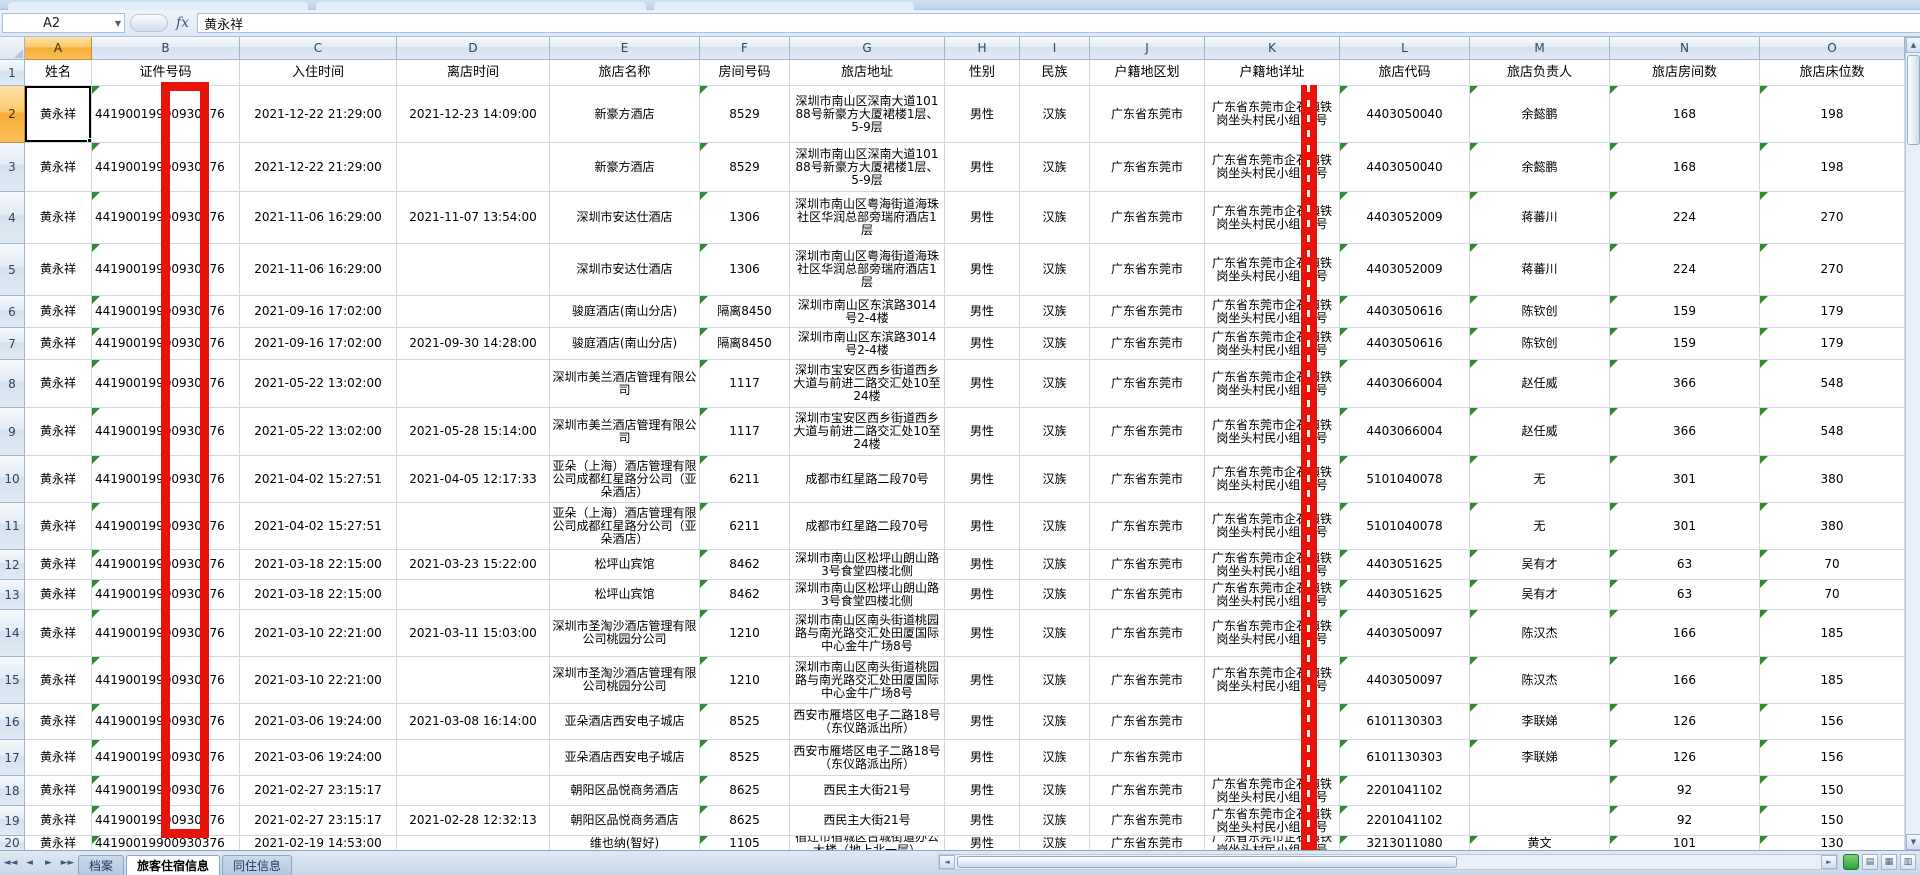  Describe the element at coordinates (867, 270) in the screenshot. I see `cell-G5: 深圳市南山区粤海街道海珠社区华润总部旁瑞府酒店1层` at that location.